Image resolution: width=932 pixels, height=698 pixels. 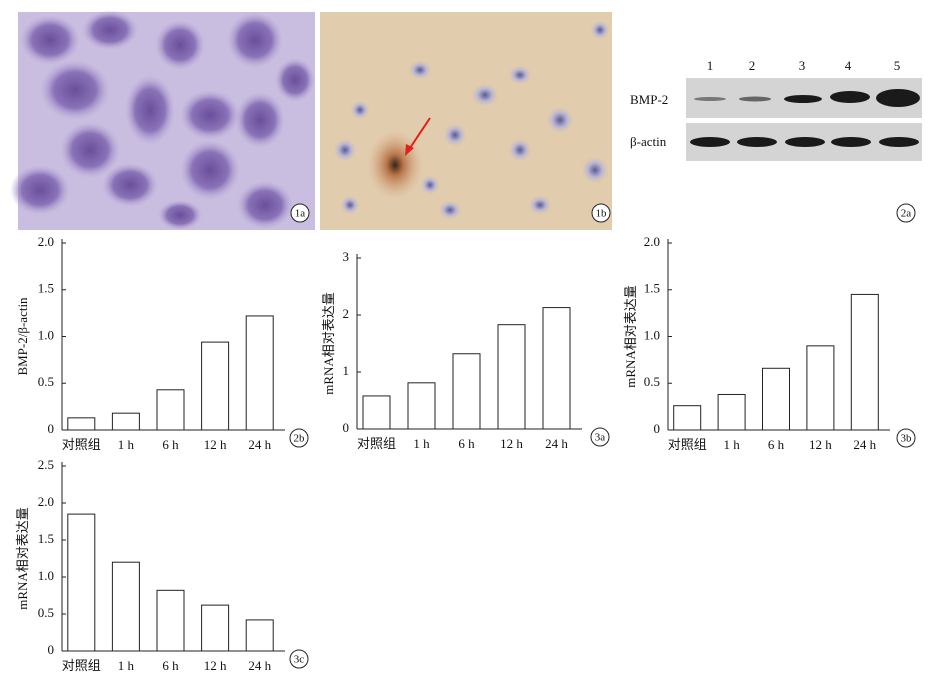 I want to click on panel-label: 3b, so click(x=907, y=439).